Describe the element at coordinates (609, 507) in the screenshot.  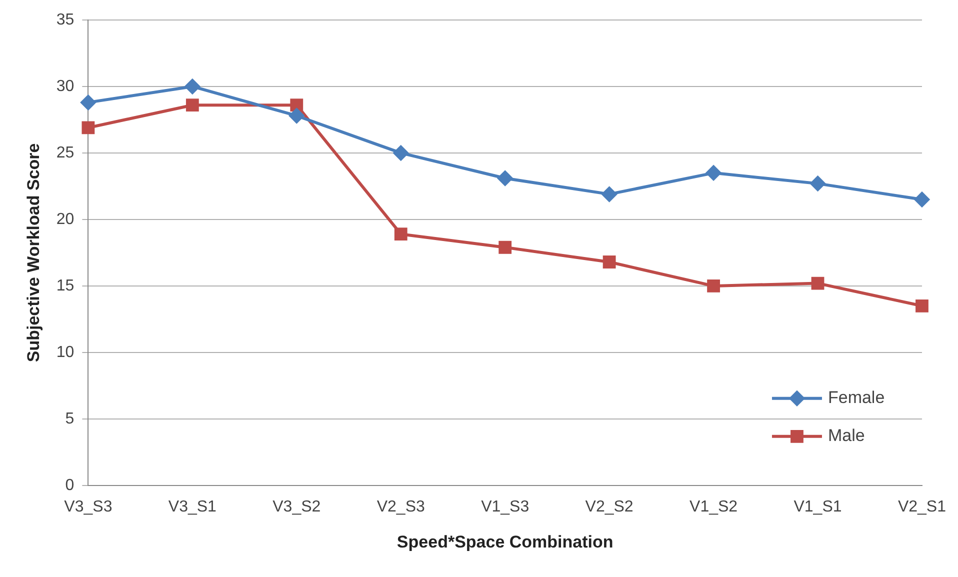
I see `x-tick-label: V2_S2` at that location.